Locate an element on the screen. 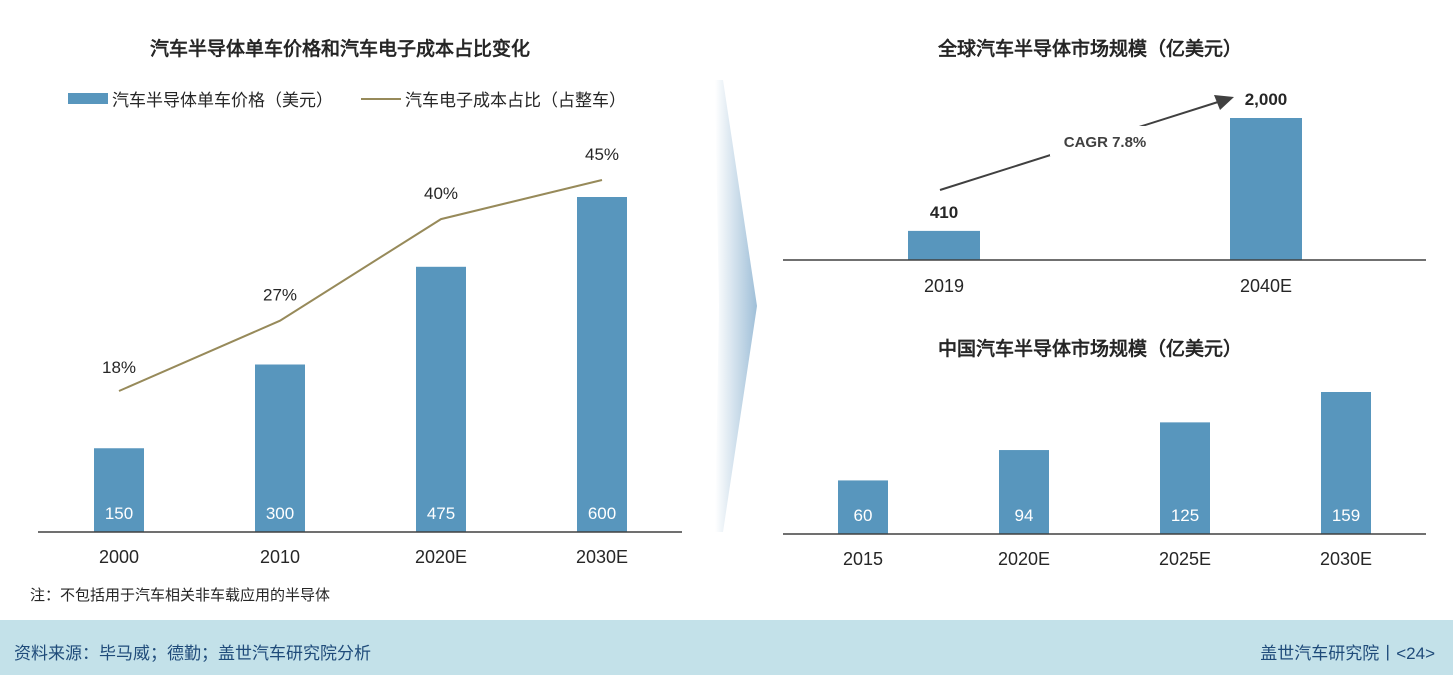  left-chart-legend: 汽车半导体单车价格（美元） 汽车电子成本占比（占整车） is located at coordinates (347, 98).